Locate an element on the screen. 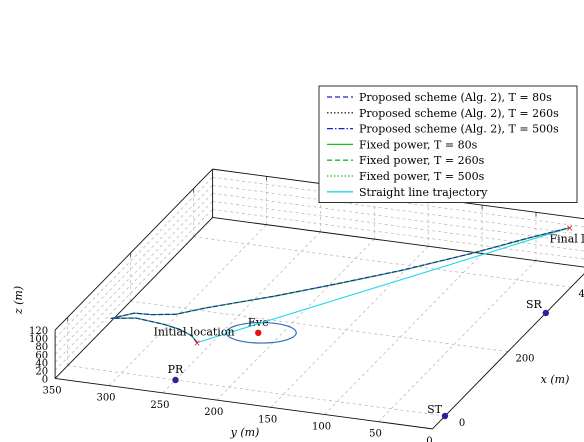 This screenshot has width=584, height=442. y-tick-label: 100 is located at coordinates (321, 426).